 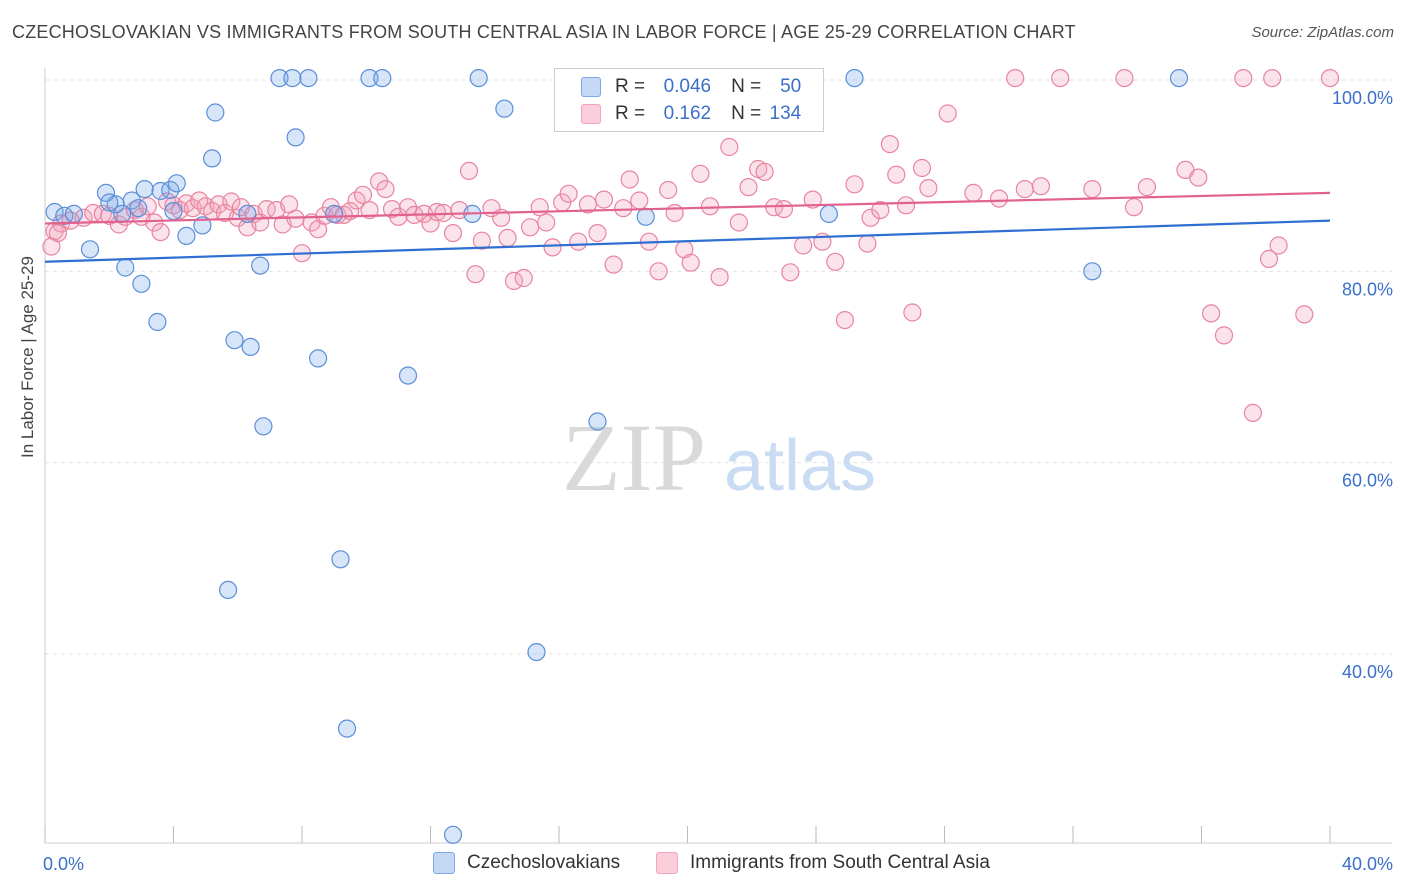 I want to click on y-tick-label: 80.0%, so click(x=1367, y=289).